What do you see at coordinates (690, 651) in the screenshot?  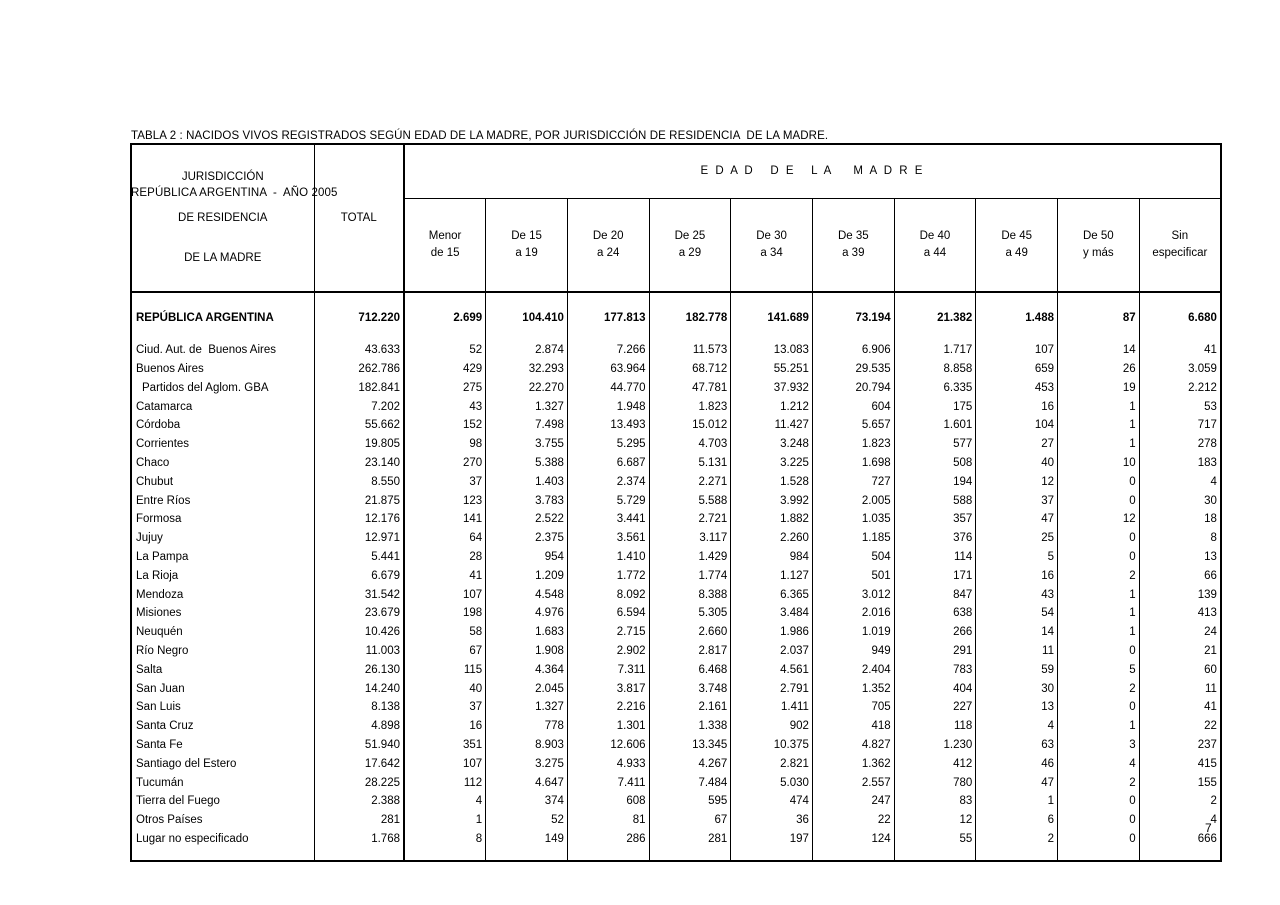 I see `value-cell: 2.817` at bounding box center [690, 651].